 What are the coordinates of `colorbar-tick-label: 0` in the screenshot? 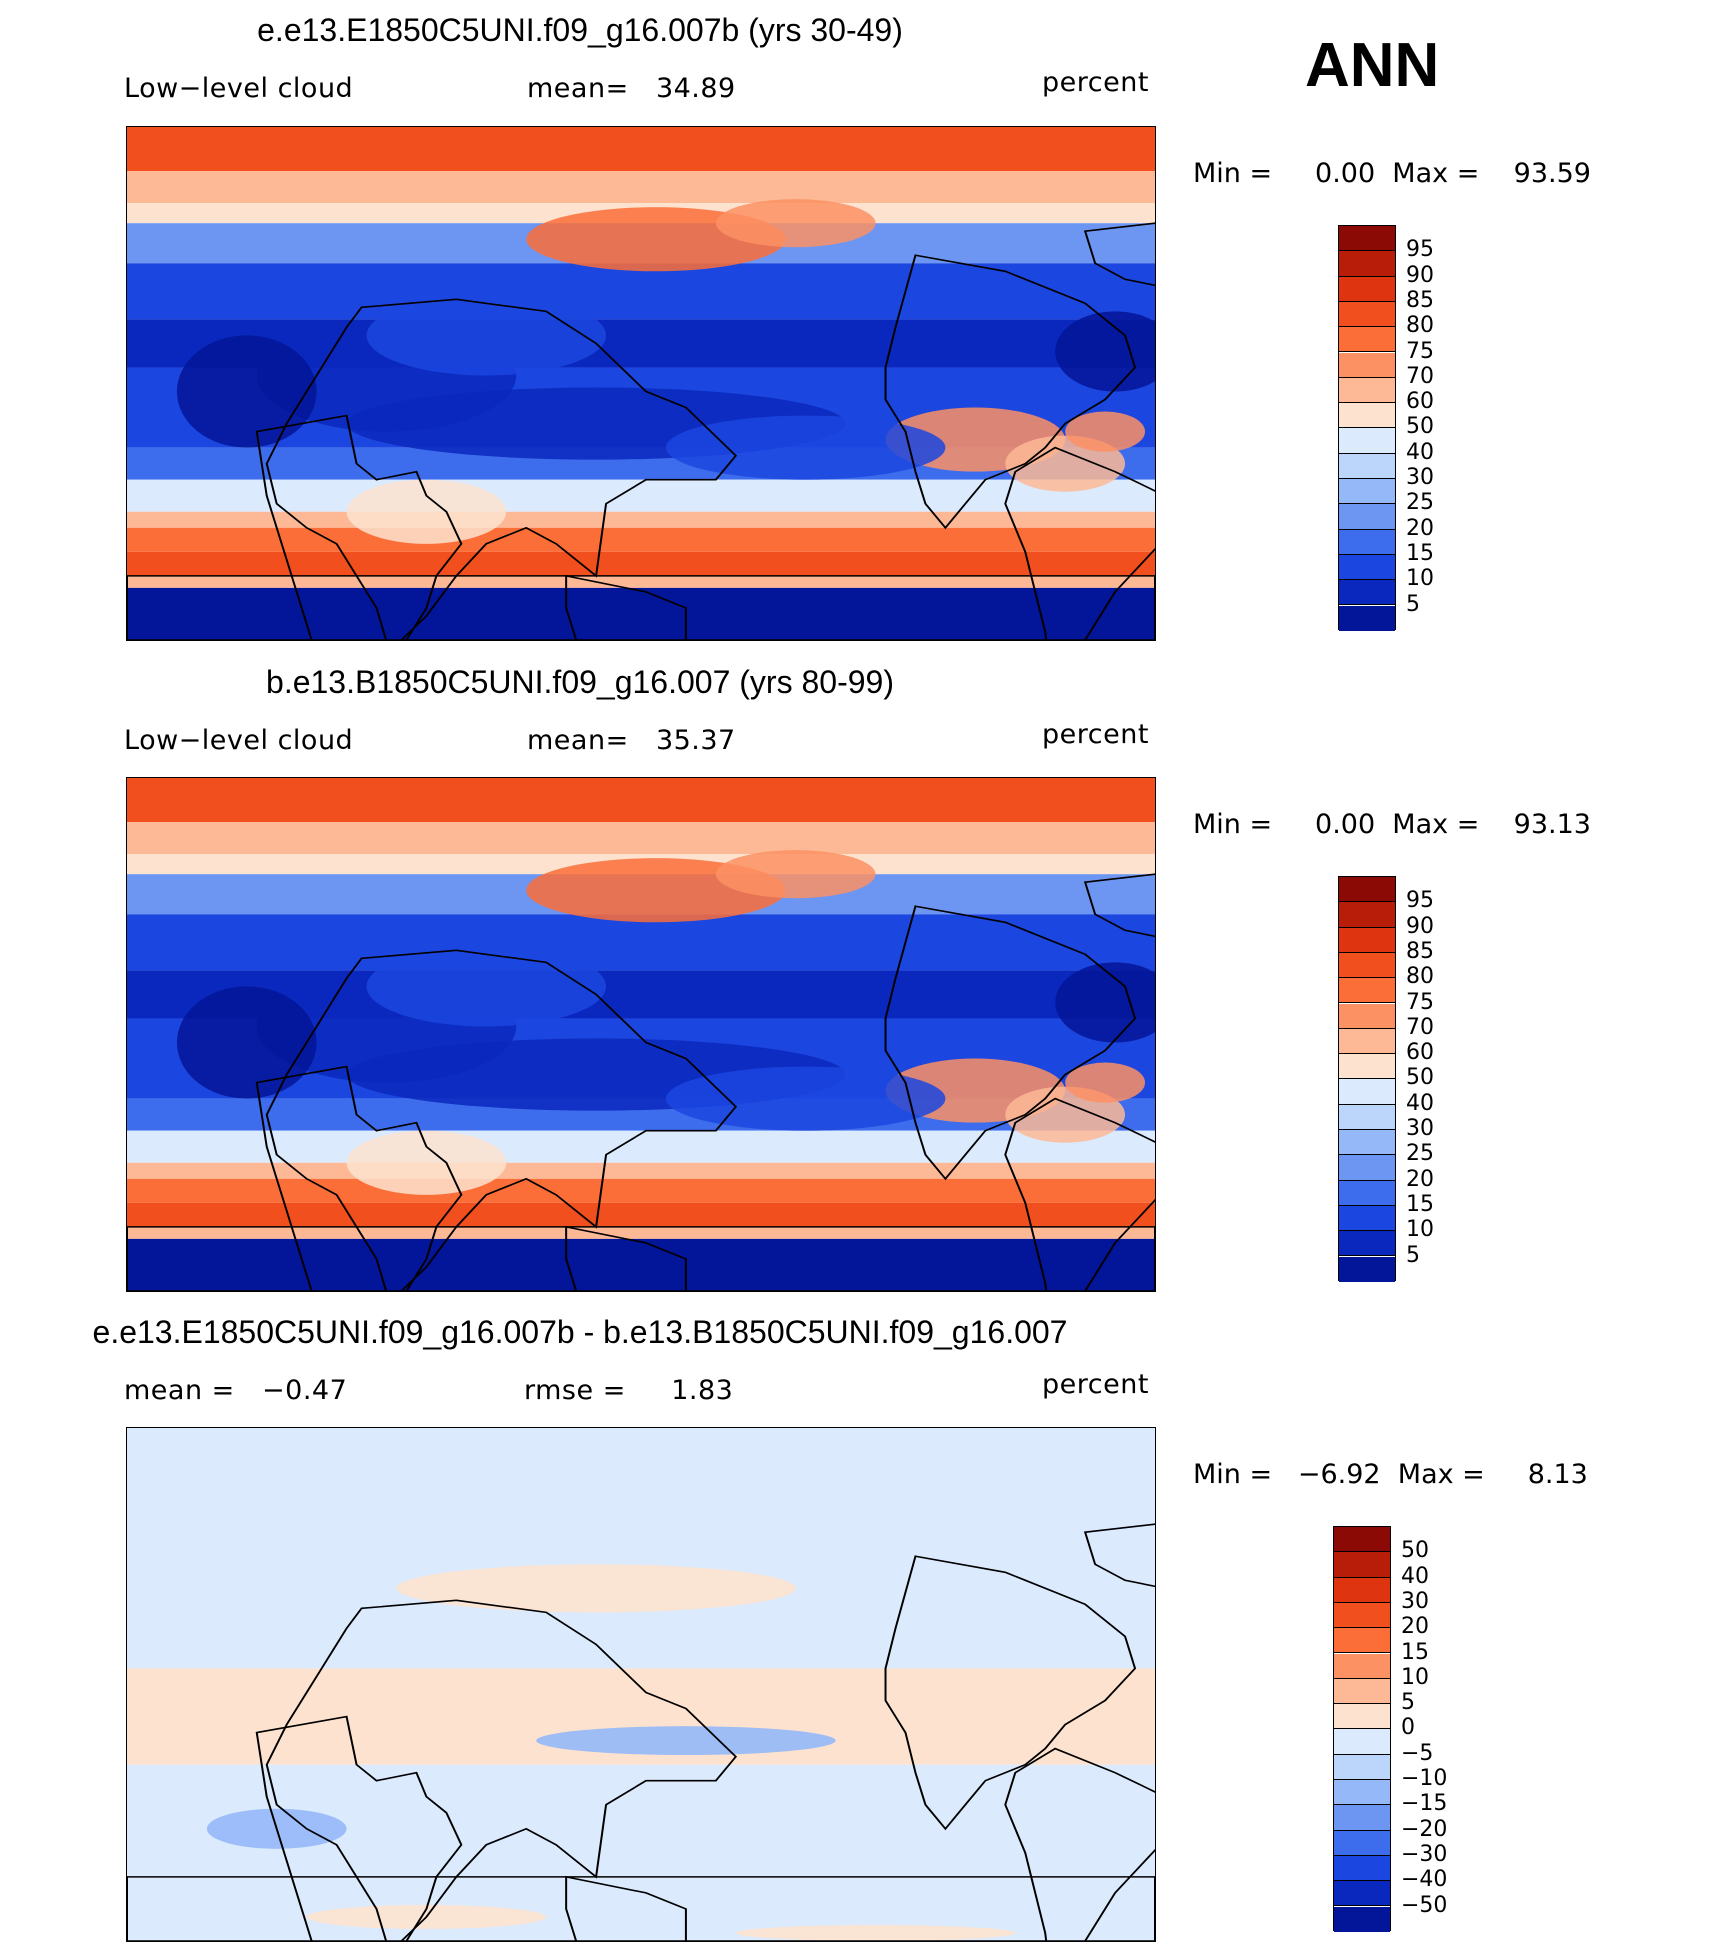 It's located at (1408, 1728).